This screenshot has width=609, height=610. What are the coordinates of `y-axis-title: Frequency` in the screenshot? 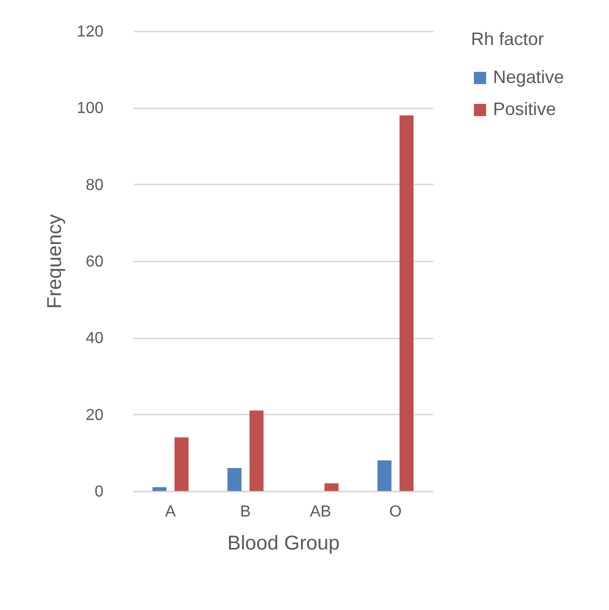 It's located at (55, 261).